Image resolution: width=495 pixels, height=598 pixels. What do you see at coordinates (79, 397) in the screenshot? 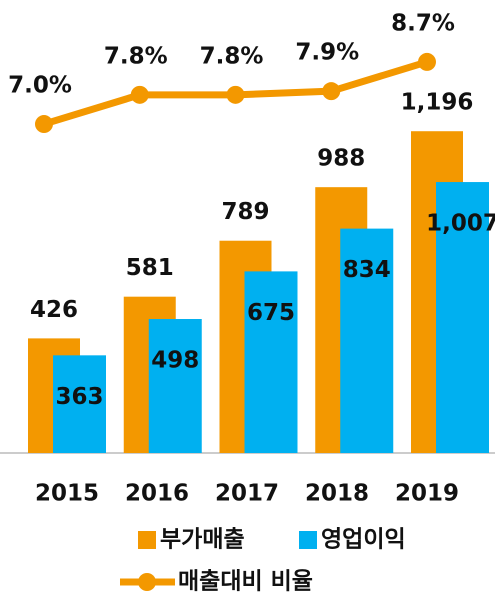
I see `data-label: 363` at bounding box center [79, 397].